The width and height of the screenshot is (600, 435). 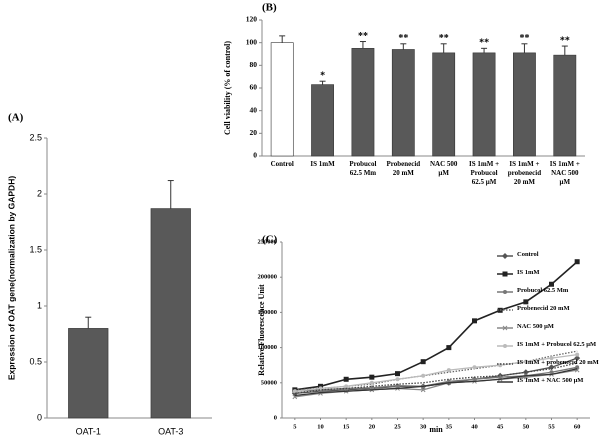 I want to click on x-tick-label: 20, so click(x=372, y=426).